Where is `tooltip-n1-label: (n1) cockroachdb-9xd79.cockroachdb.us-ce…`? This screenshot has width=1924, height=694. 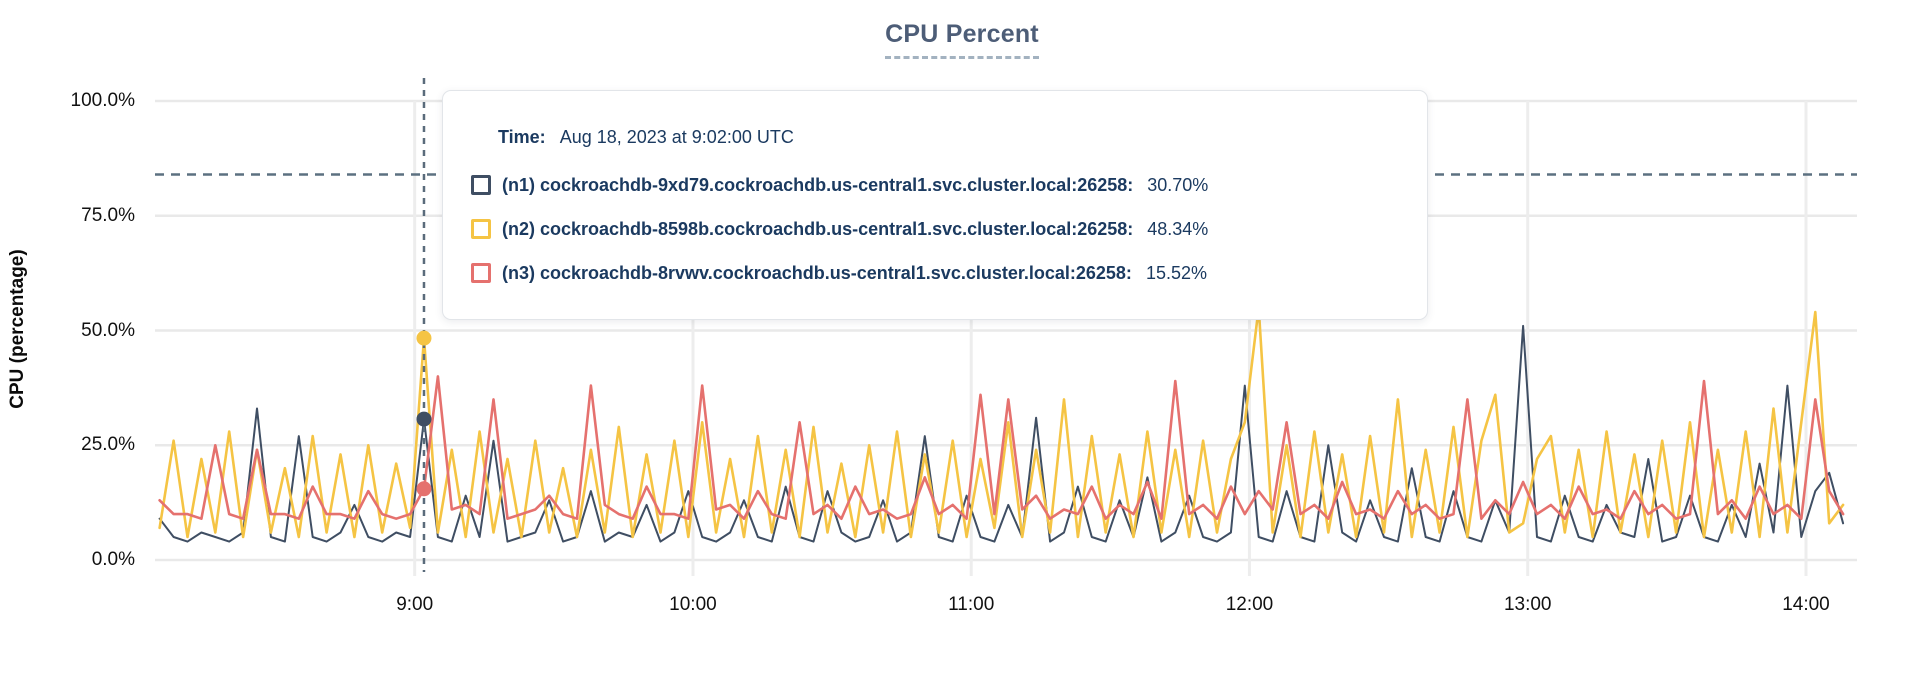 tooltip-n1-label: (n1) cockroachdb-9xd79.cockroachdb.us-ce… is located at coordinates (818, 184).